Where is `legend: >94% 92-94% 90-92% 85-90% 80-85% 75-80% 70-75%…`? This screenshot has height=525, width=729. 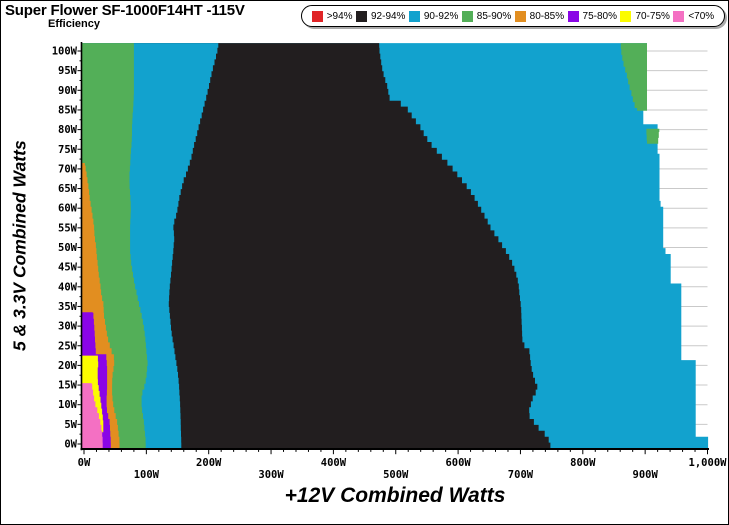
legend: >94% 92-94% 90-92% 85-90% 80-85% 75-80% 70-75%… is located at coordinates (513, 16).